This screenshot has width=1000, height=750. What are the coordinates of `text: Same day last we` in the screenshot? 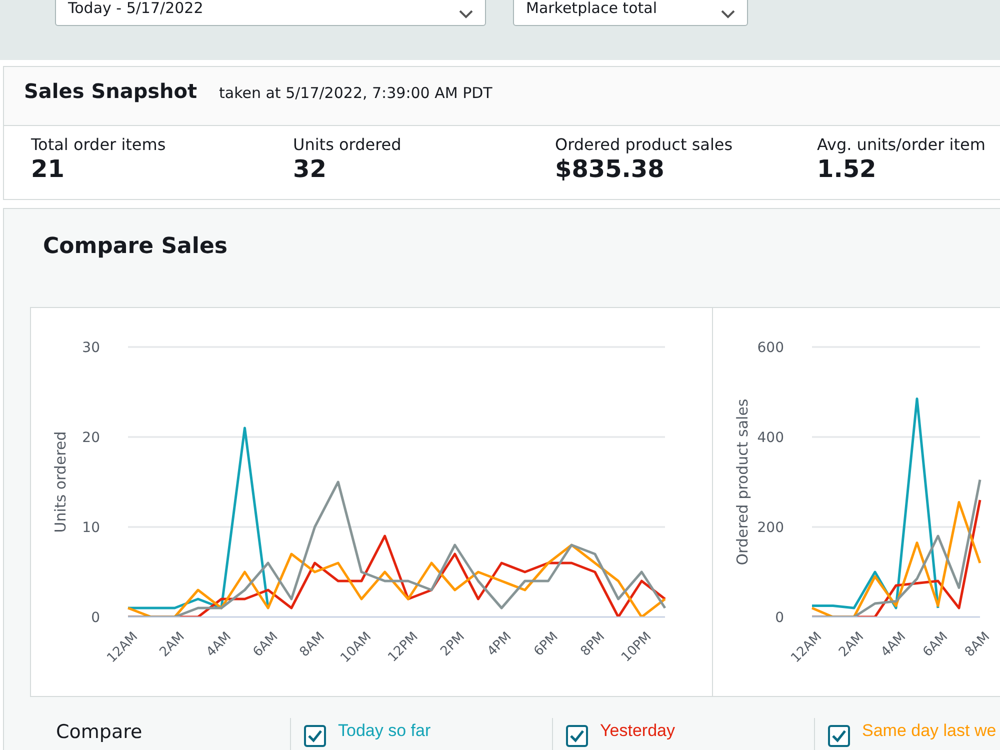 It's located at (929, 731).